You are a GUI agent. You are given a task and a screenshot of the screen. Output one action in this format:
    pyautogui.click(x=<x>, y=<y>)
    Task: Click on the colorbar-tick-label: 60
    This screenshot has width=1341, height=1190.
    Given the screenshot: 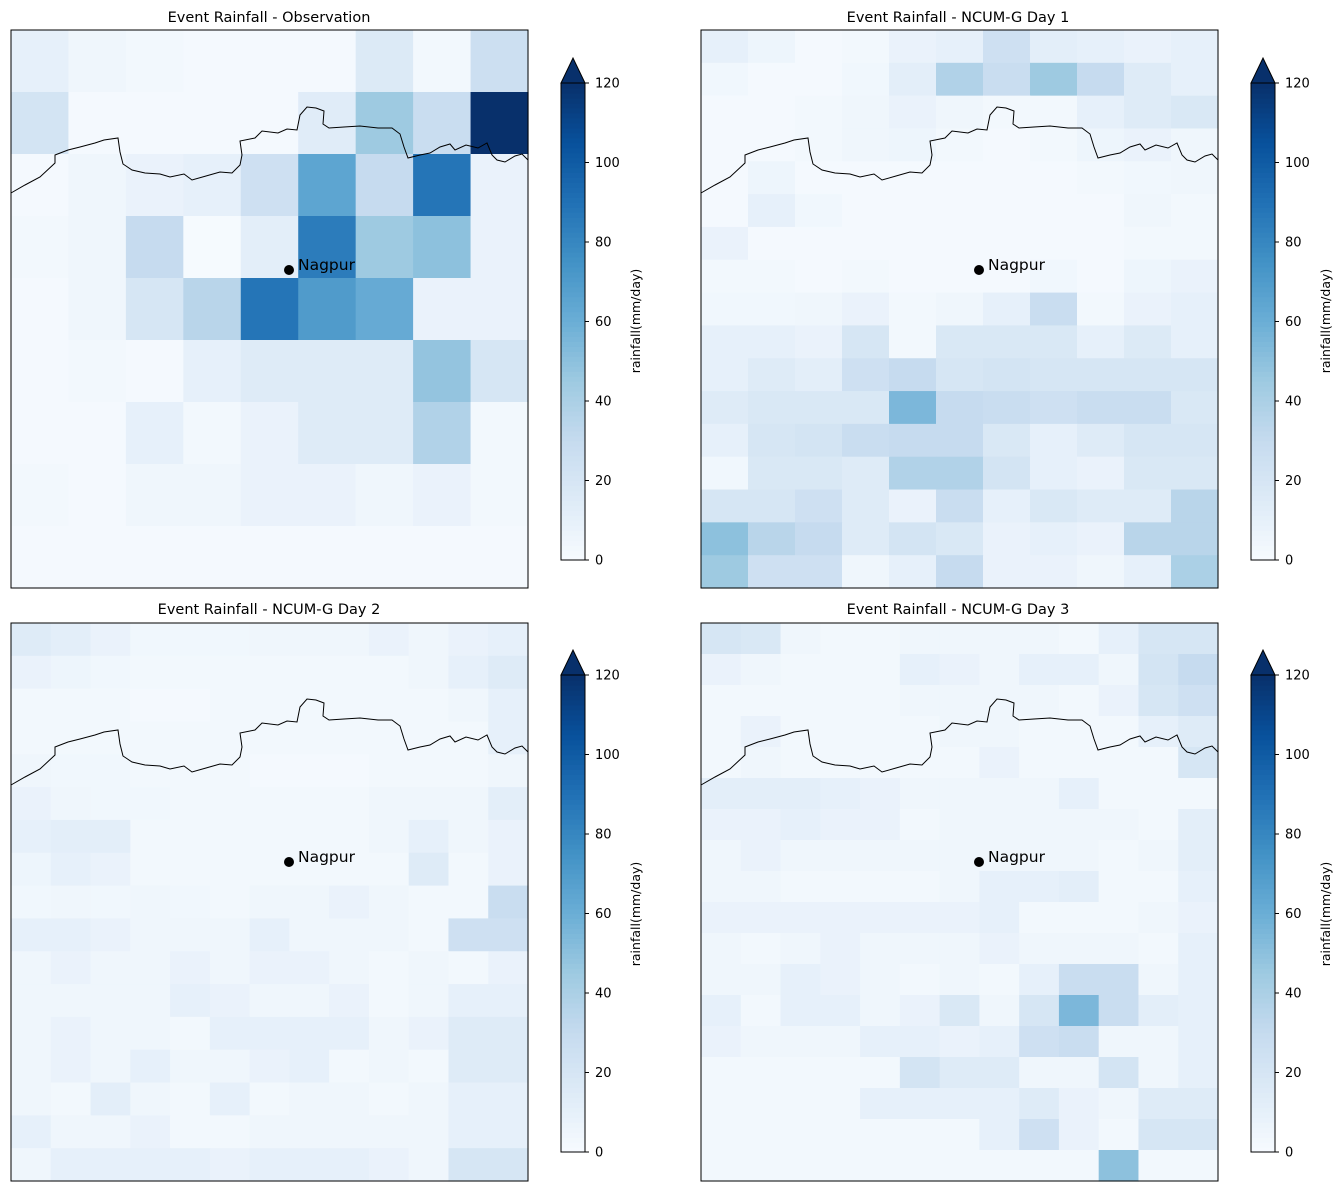 What is the action you would take?
    pyautogui.click(x=1293, y=914)
    